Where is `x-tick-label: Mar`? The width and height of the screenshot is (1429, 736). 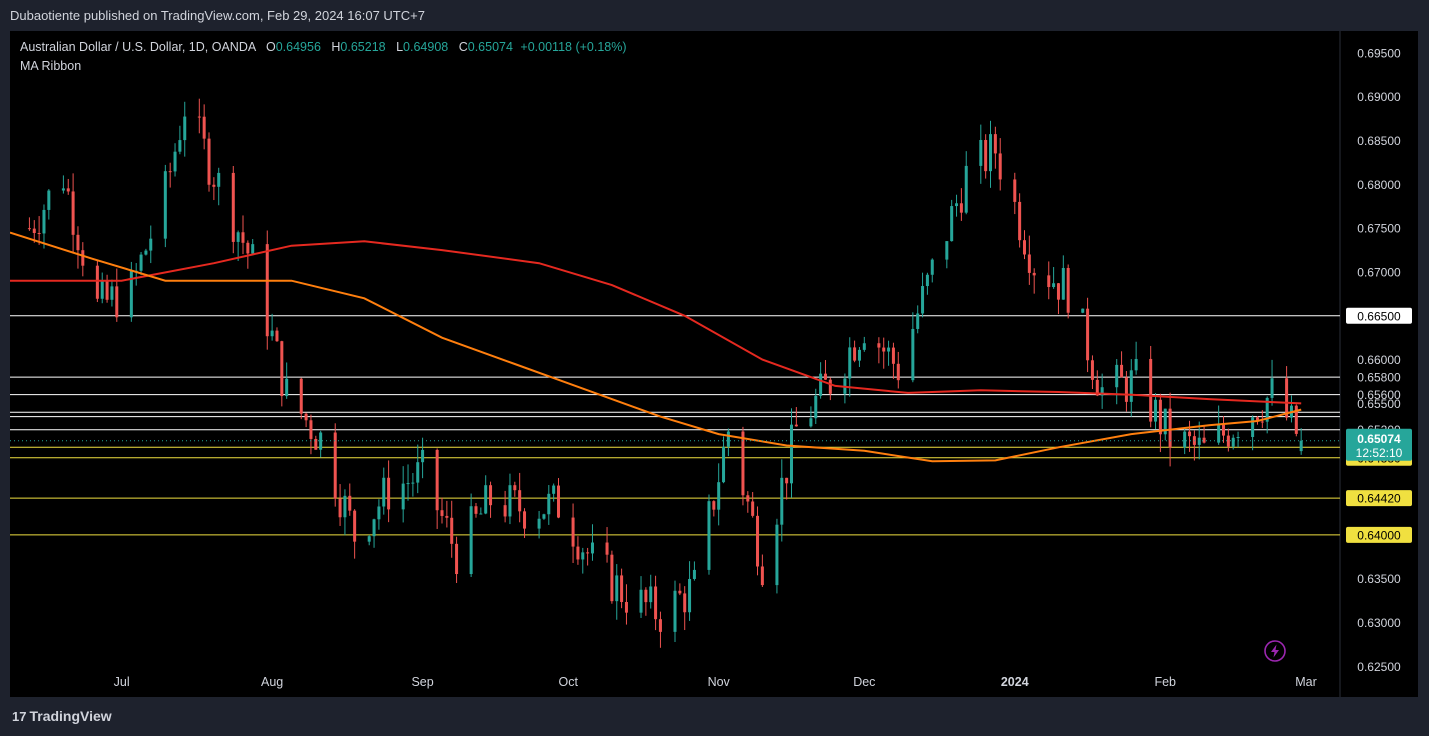 x-tick-label: Mar is located at coordinates (1306, 682).